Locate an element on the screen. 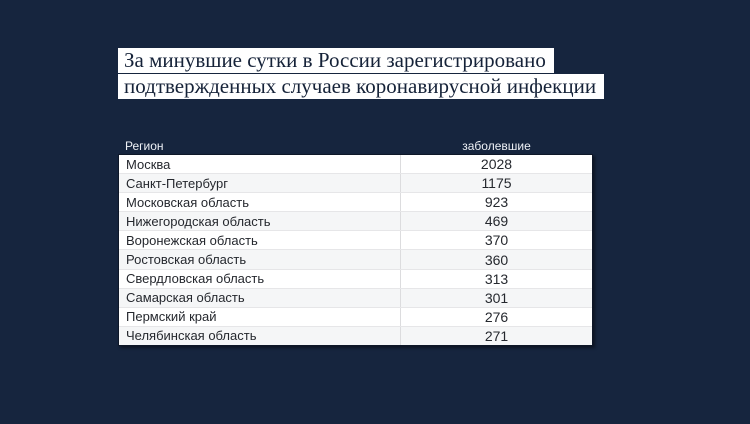 This screenshot has width=750, height=424. cases-count-cell: 923 is located at coordinates (496, 202).